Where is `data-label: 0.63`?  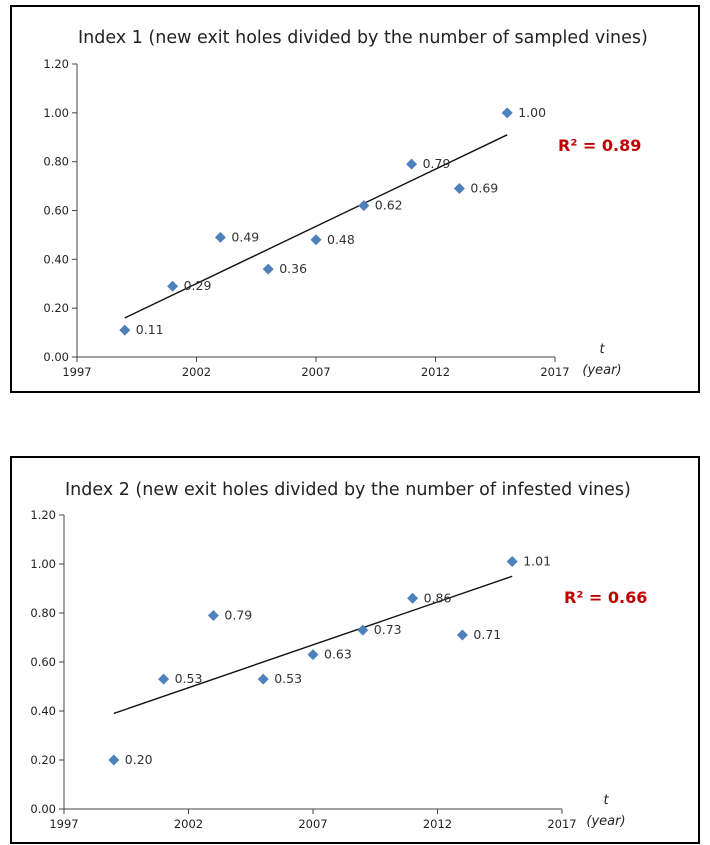 data-label: 0.63 is located at coordinates (338, 654).